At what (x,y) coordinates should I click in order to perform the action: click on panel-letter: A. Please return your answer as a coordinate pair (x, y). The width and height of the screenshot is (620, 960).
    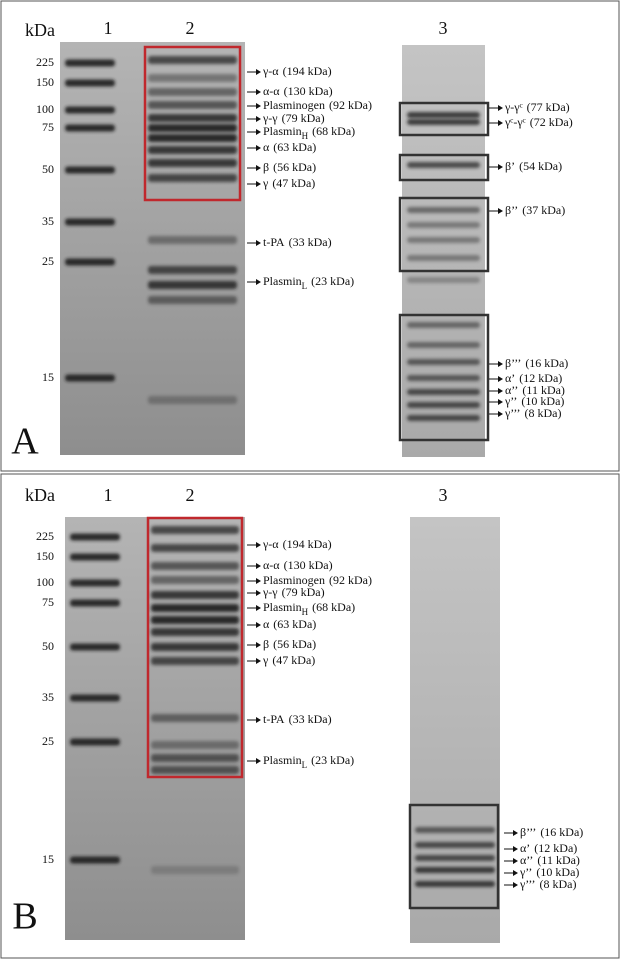
    Looking at the image, I should click on (25, 442).